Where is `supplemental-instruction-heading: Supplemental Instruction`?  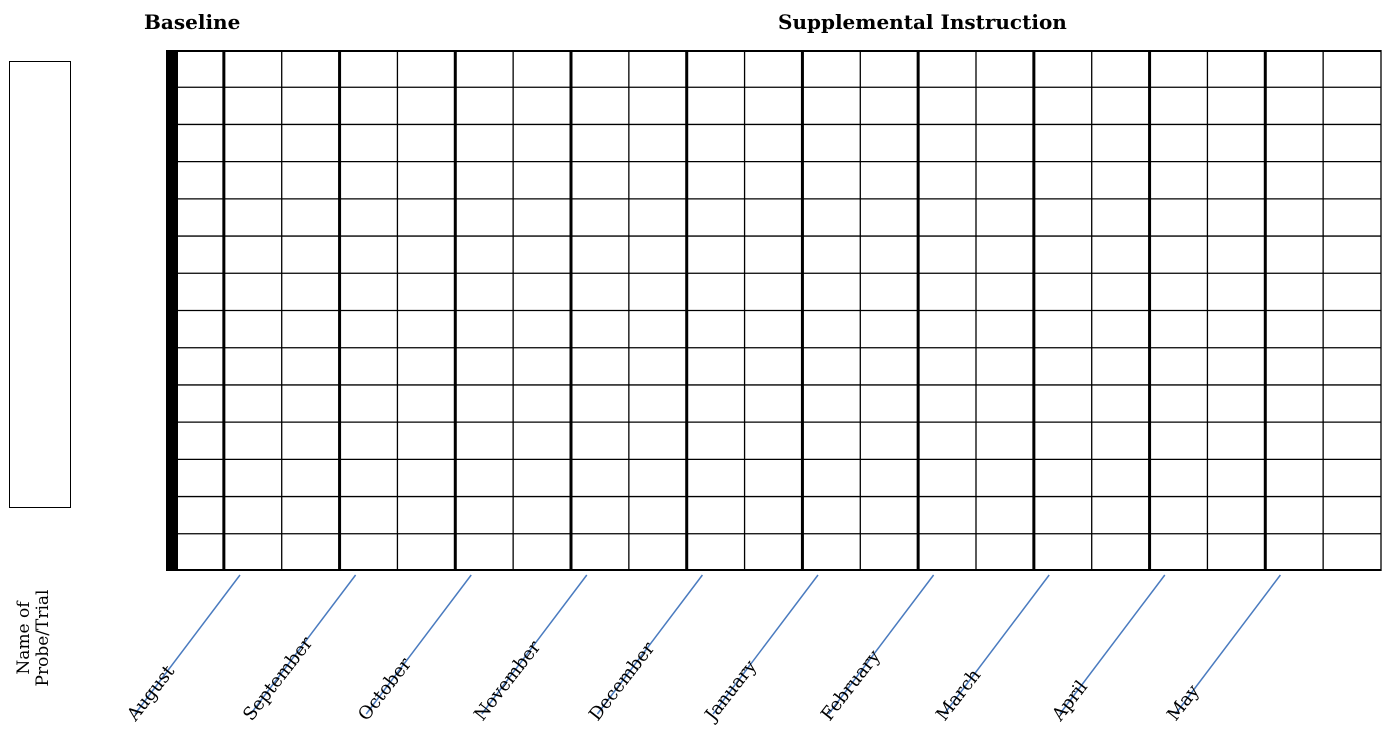 supplemental-instruction-heading: Supplemental Instruction is located at coordinates (922, 22).